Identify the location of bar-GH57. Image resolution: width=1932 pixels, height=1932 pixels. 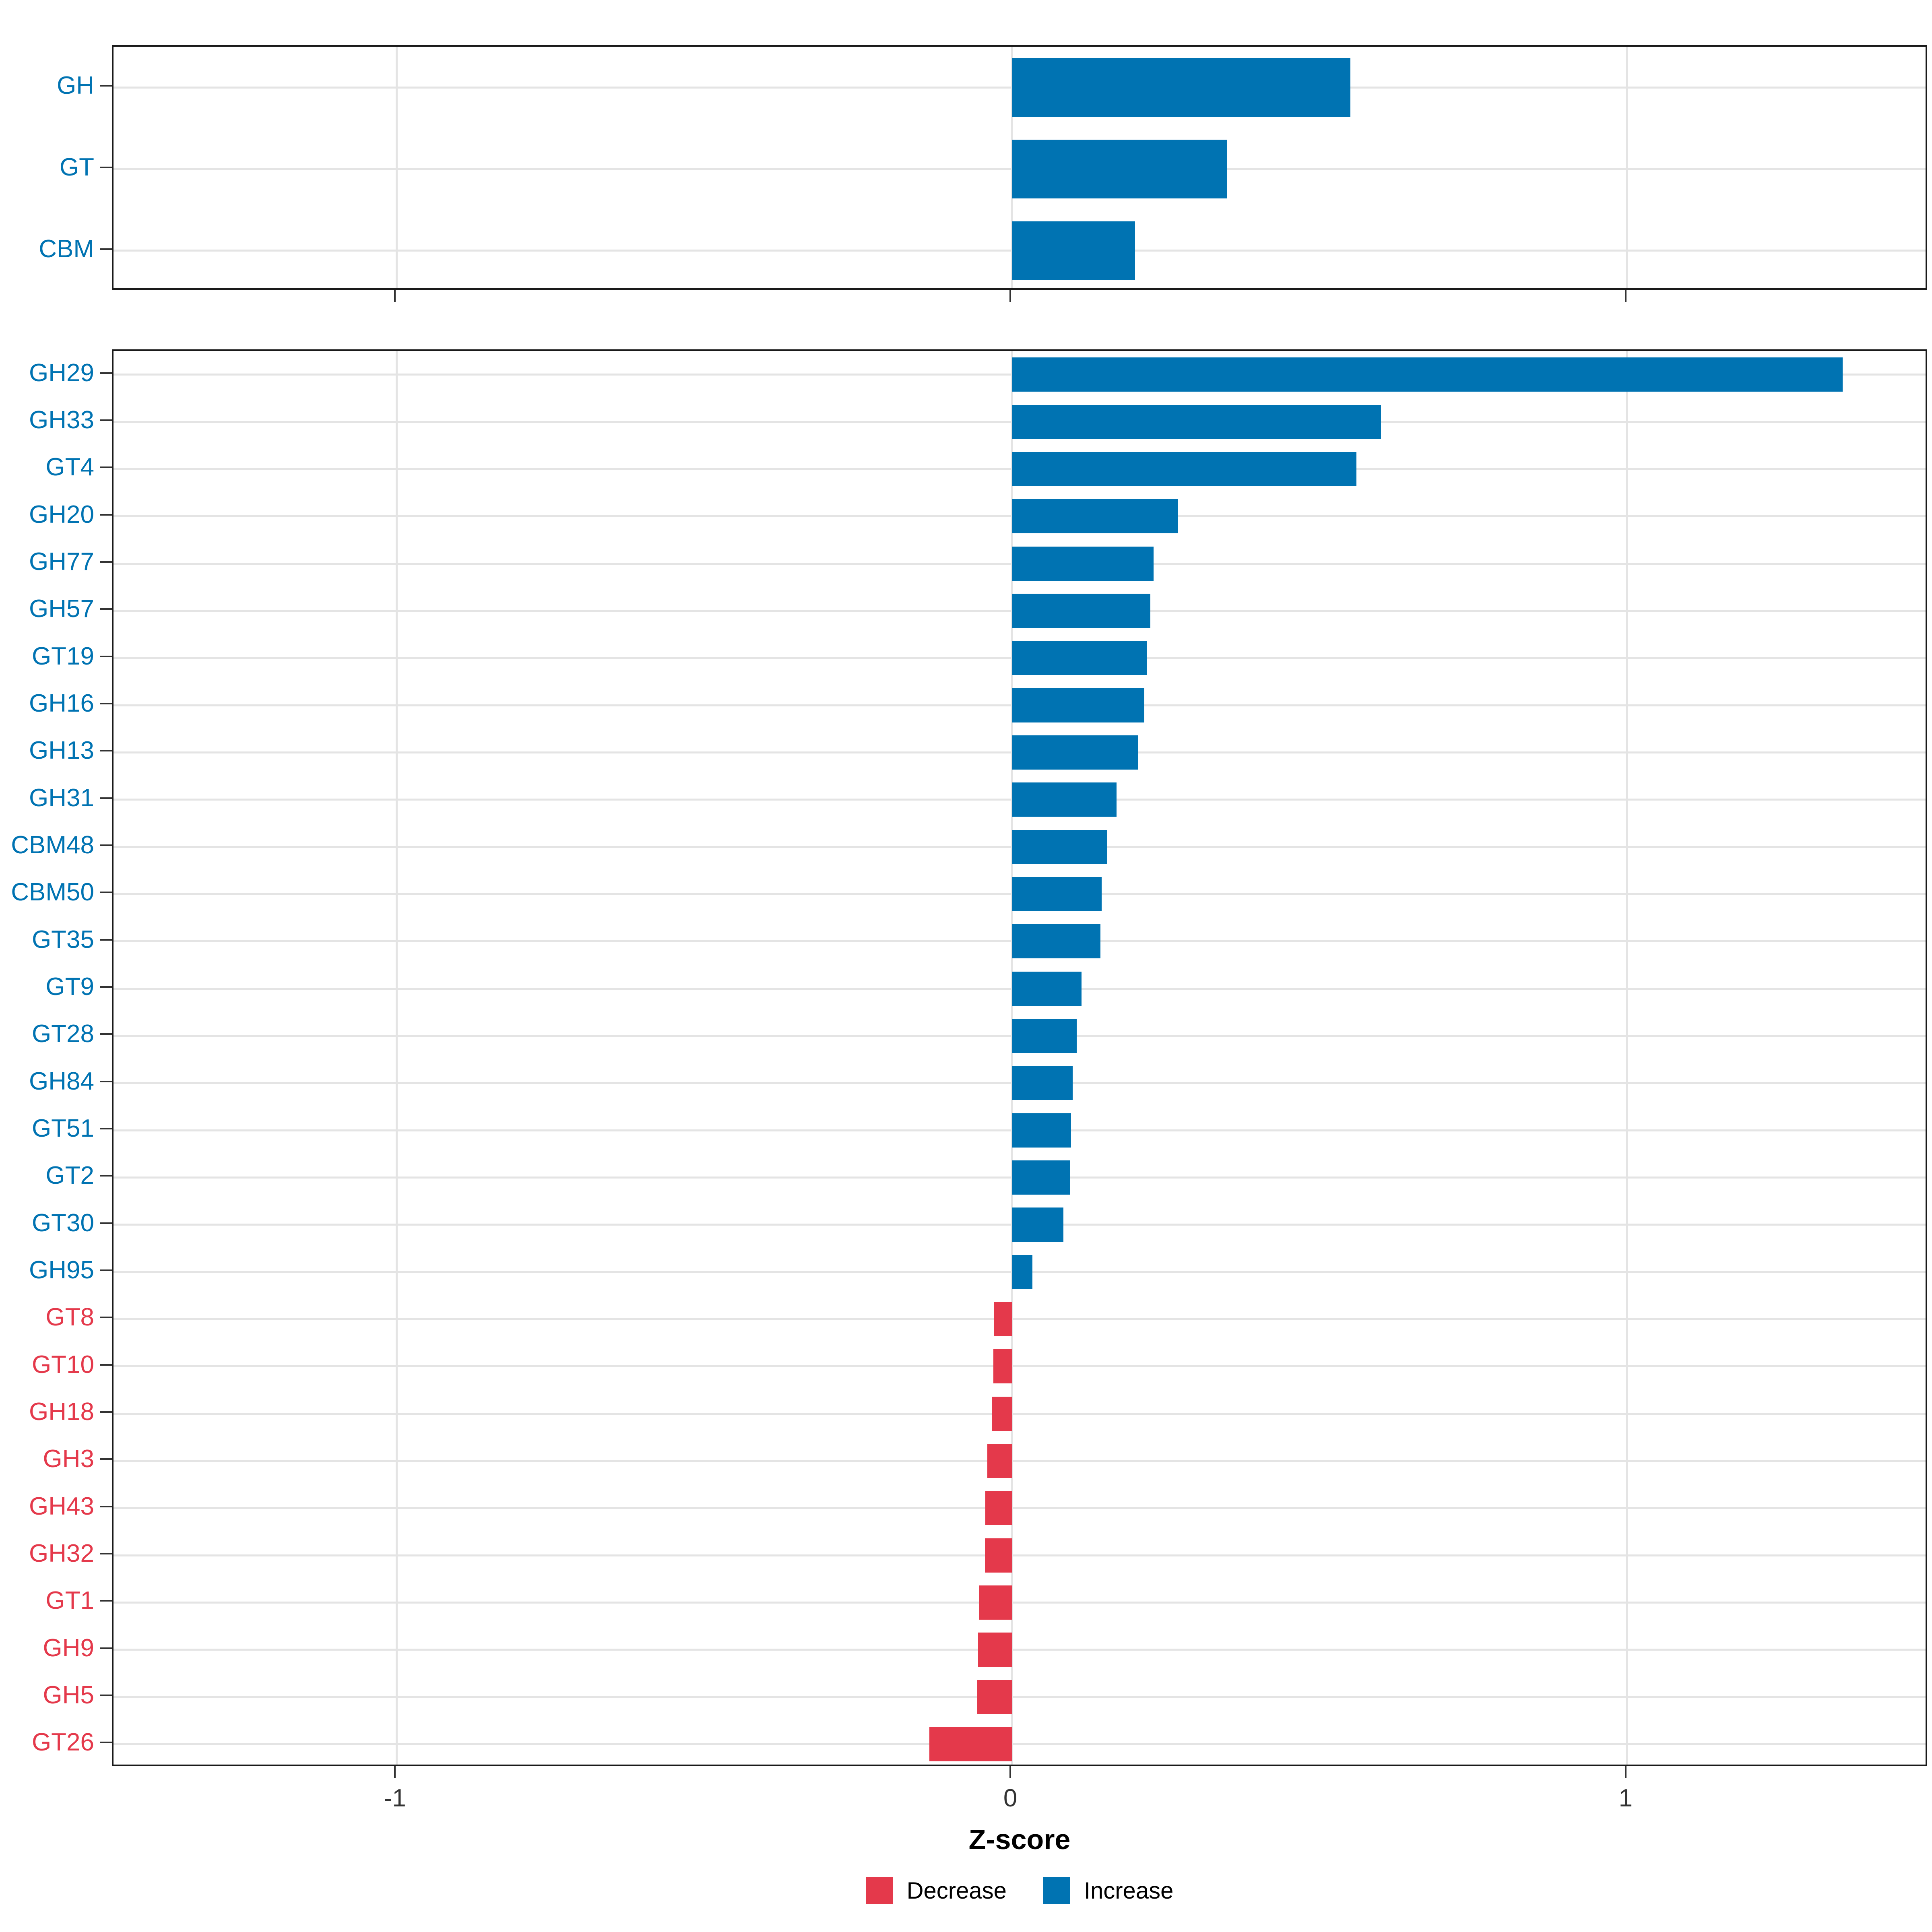
(1081, 610).